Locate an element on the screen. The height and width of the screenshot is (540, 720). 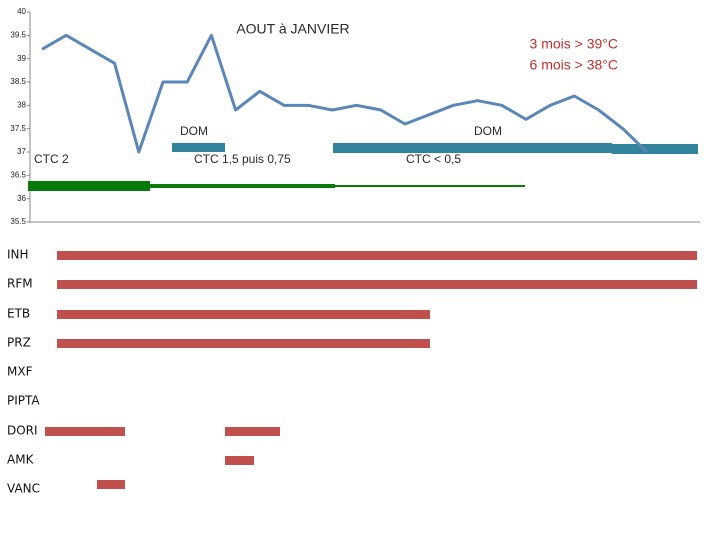
drug-label: MXF is located at coordinates (20, 372).